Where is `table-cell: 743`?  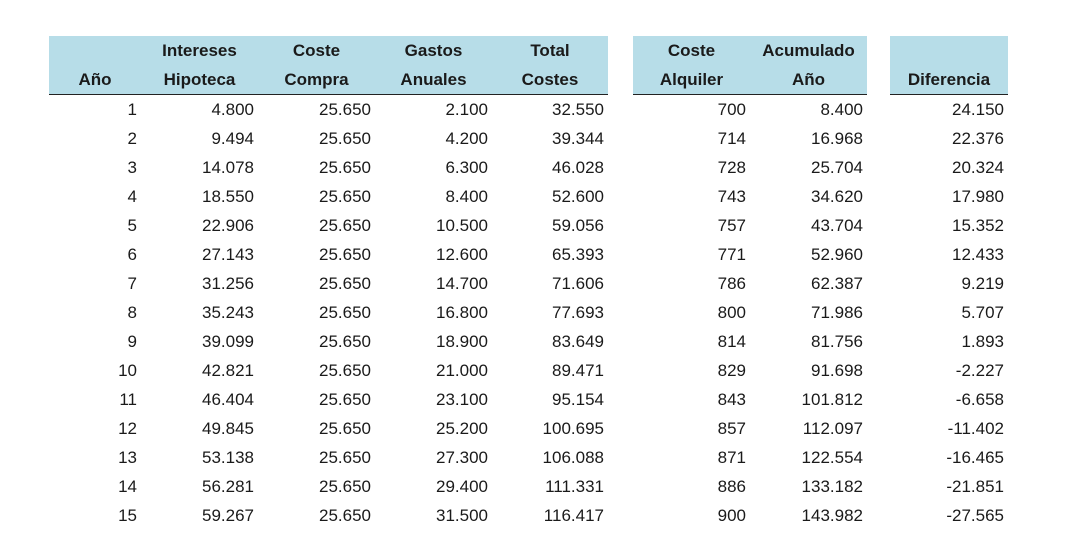 table-cell: 743 is located at coordinates (731, 196).